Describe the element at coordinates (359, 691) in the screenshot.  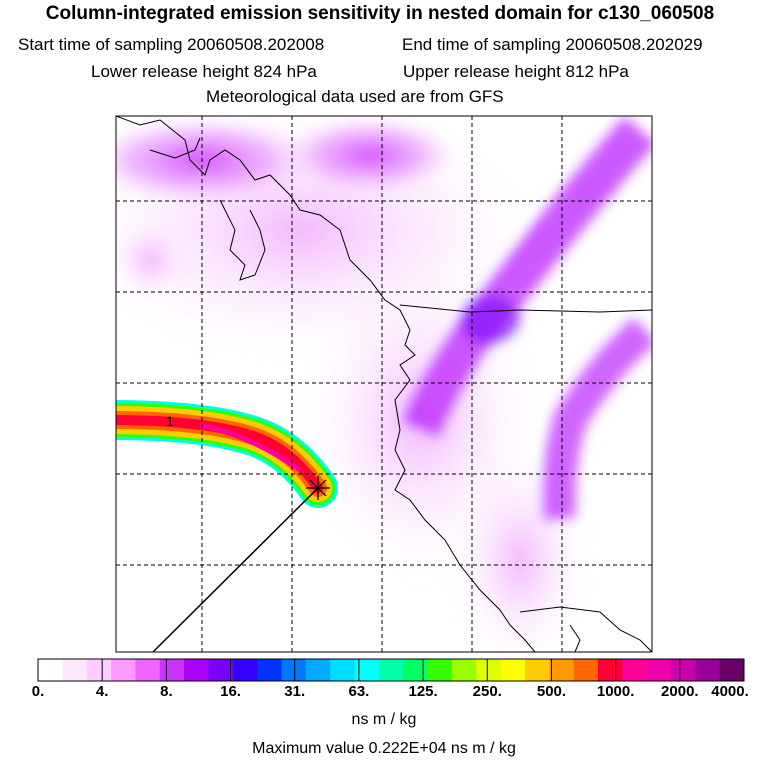
I see `colorbar-tick-label: 63.` at that location.